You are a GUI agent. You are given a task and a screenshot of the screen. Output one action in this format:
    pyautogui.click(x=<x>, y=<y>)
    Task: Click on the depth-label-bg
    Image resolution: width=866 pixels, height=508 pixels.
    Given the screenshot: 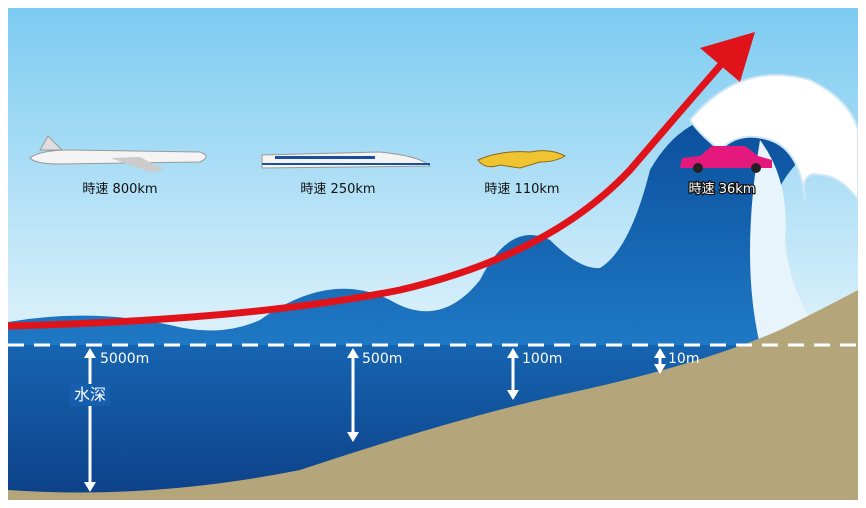 What is the action you would take?
    pyautogui.click(x=90, y=395)
    